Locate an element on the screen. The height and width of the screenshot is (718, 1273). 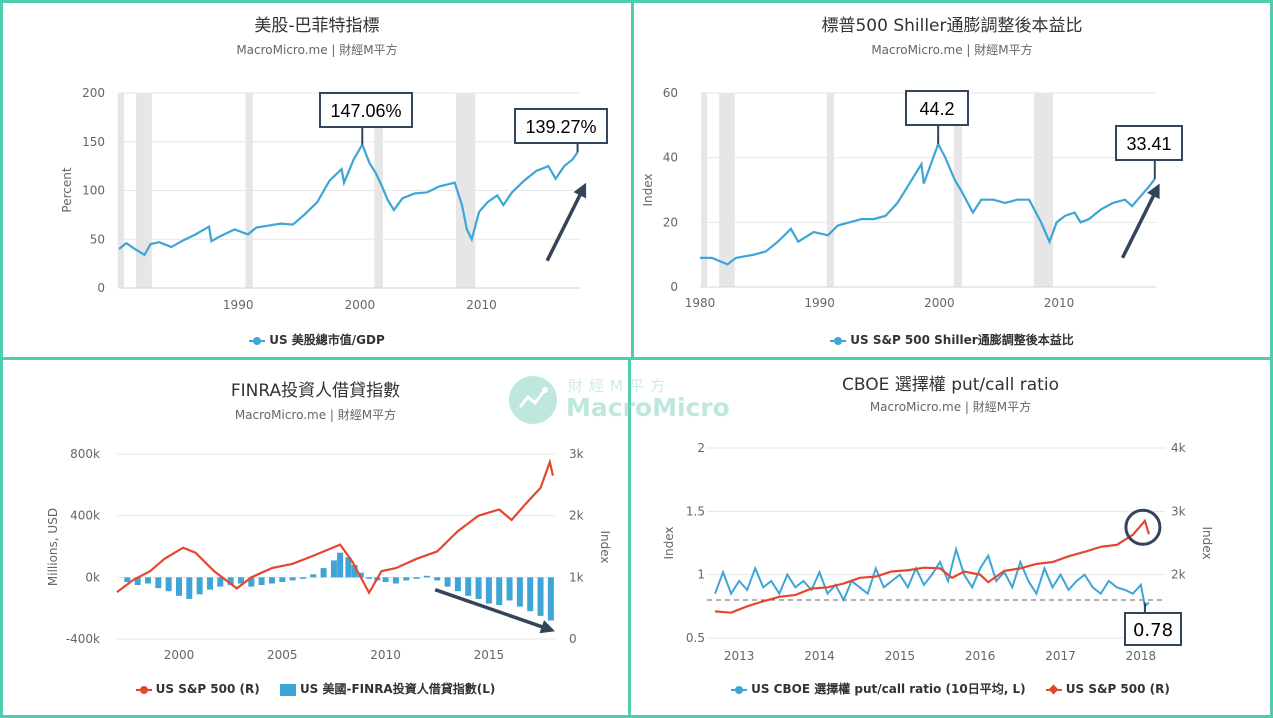
chart-legend: US S&P 500 (R) US 美國-FINRA投資人借貸指數(L) is located at coordinates (315, 688).